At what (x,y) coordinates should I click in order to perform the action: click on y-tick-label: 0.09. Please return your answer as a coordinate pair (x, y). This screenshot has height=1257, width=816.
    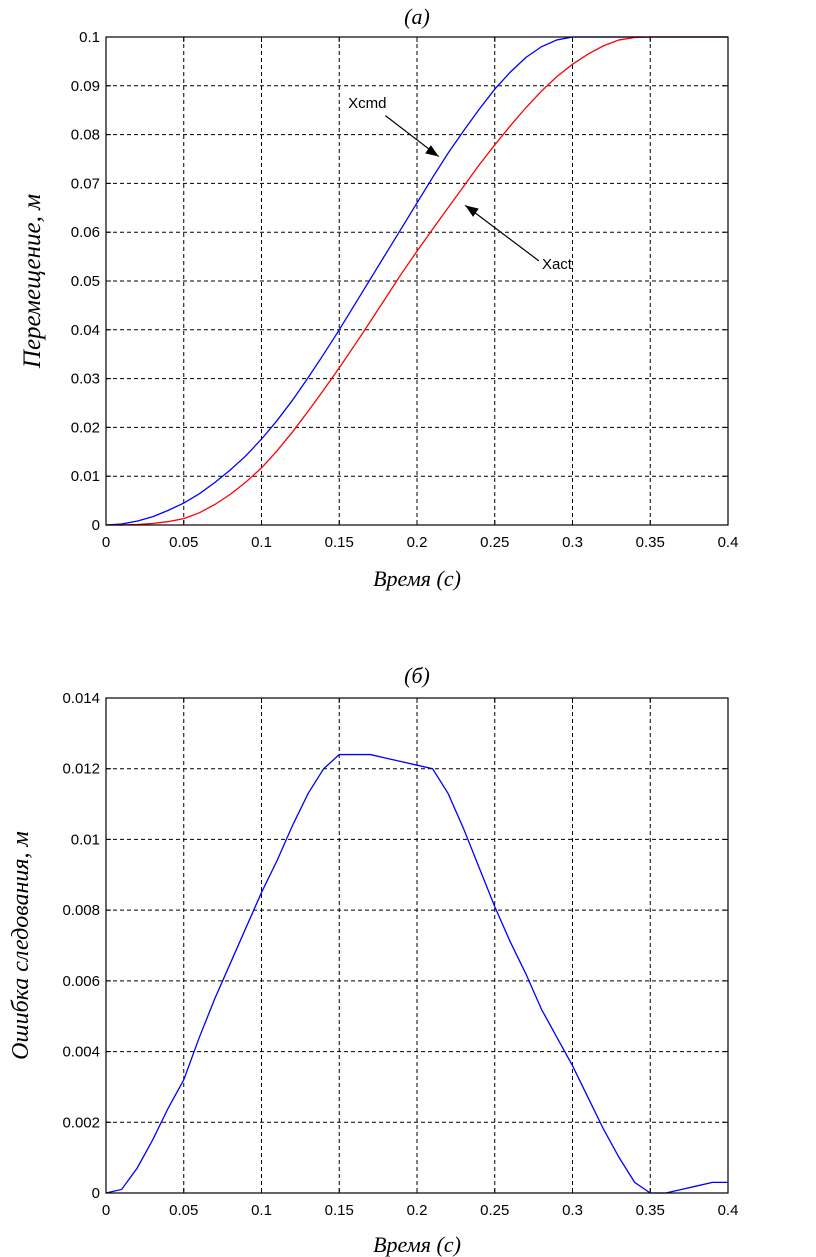
    Looking at the image, I should click on (85, 86).